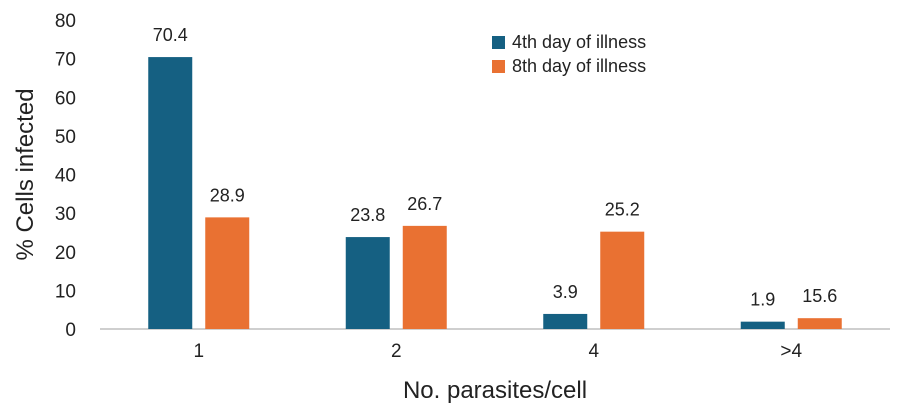 The width and height of the screenshot is (900, 417). What do you see at coordinates (569, 54) in the screenshot?
I see `legend: 4th day of illness 8th day of illness` at bounding box center [569, 54].